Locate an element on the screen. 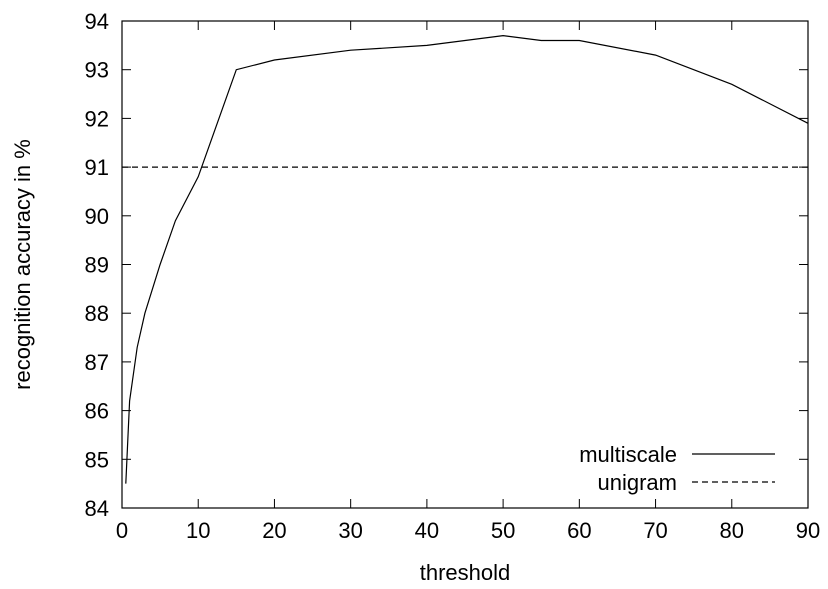 The image size is (828, 589). y-tick-label: 86 is located at coordinates (97, 411).